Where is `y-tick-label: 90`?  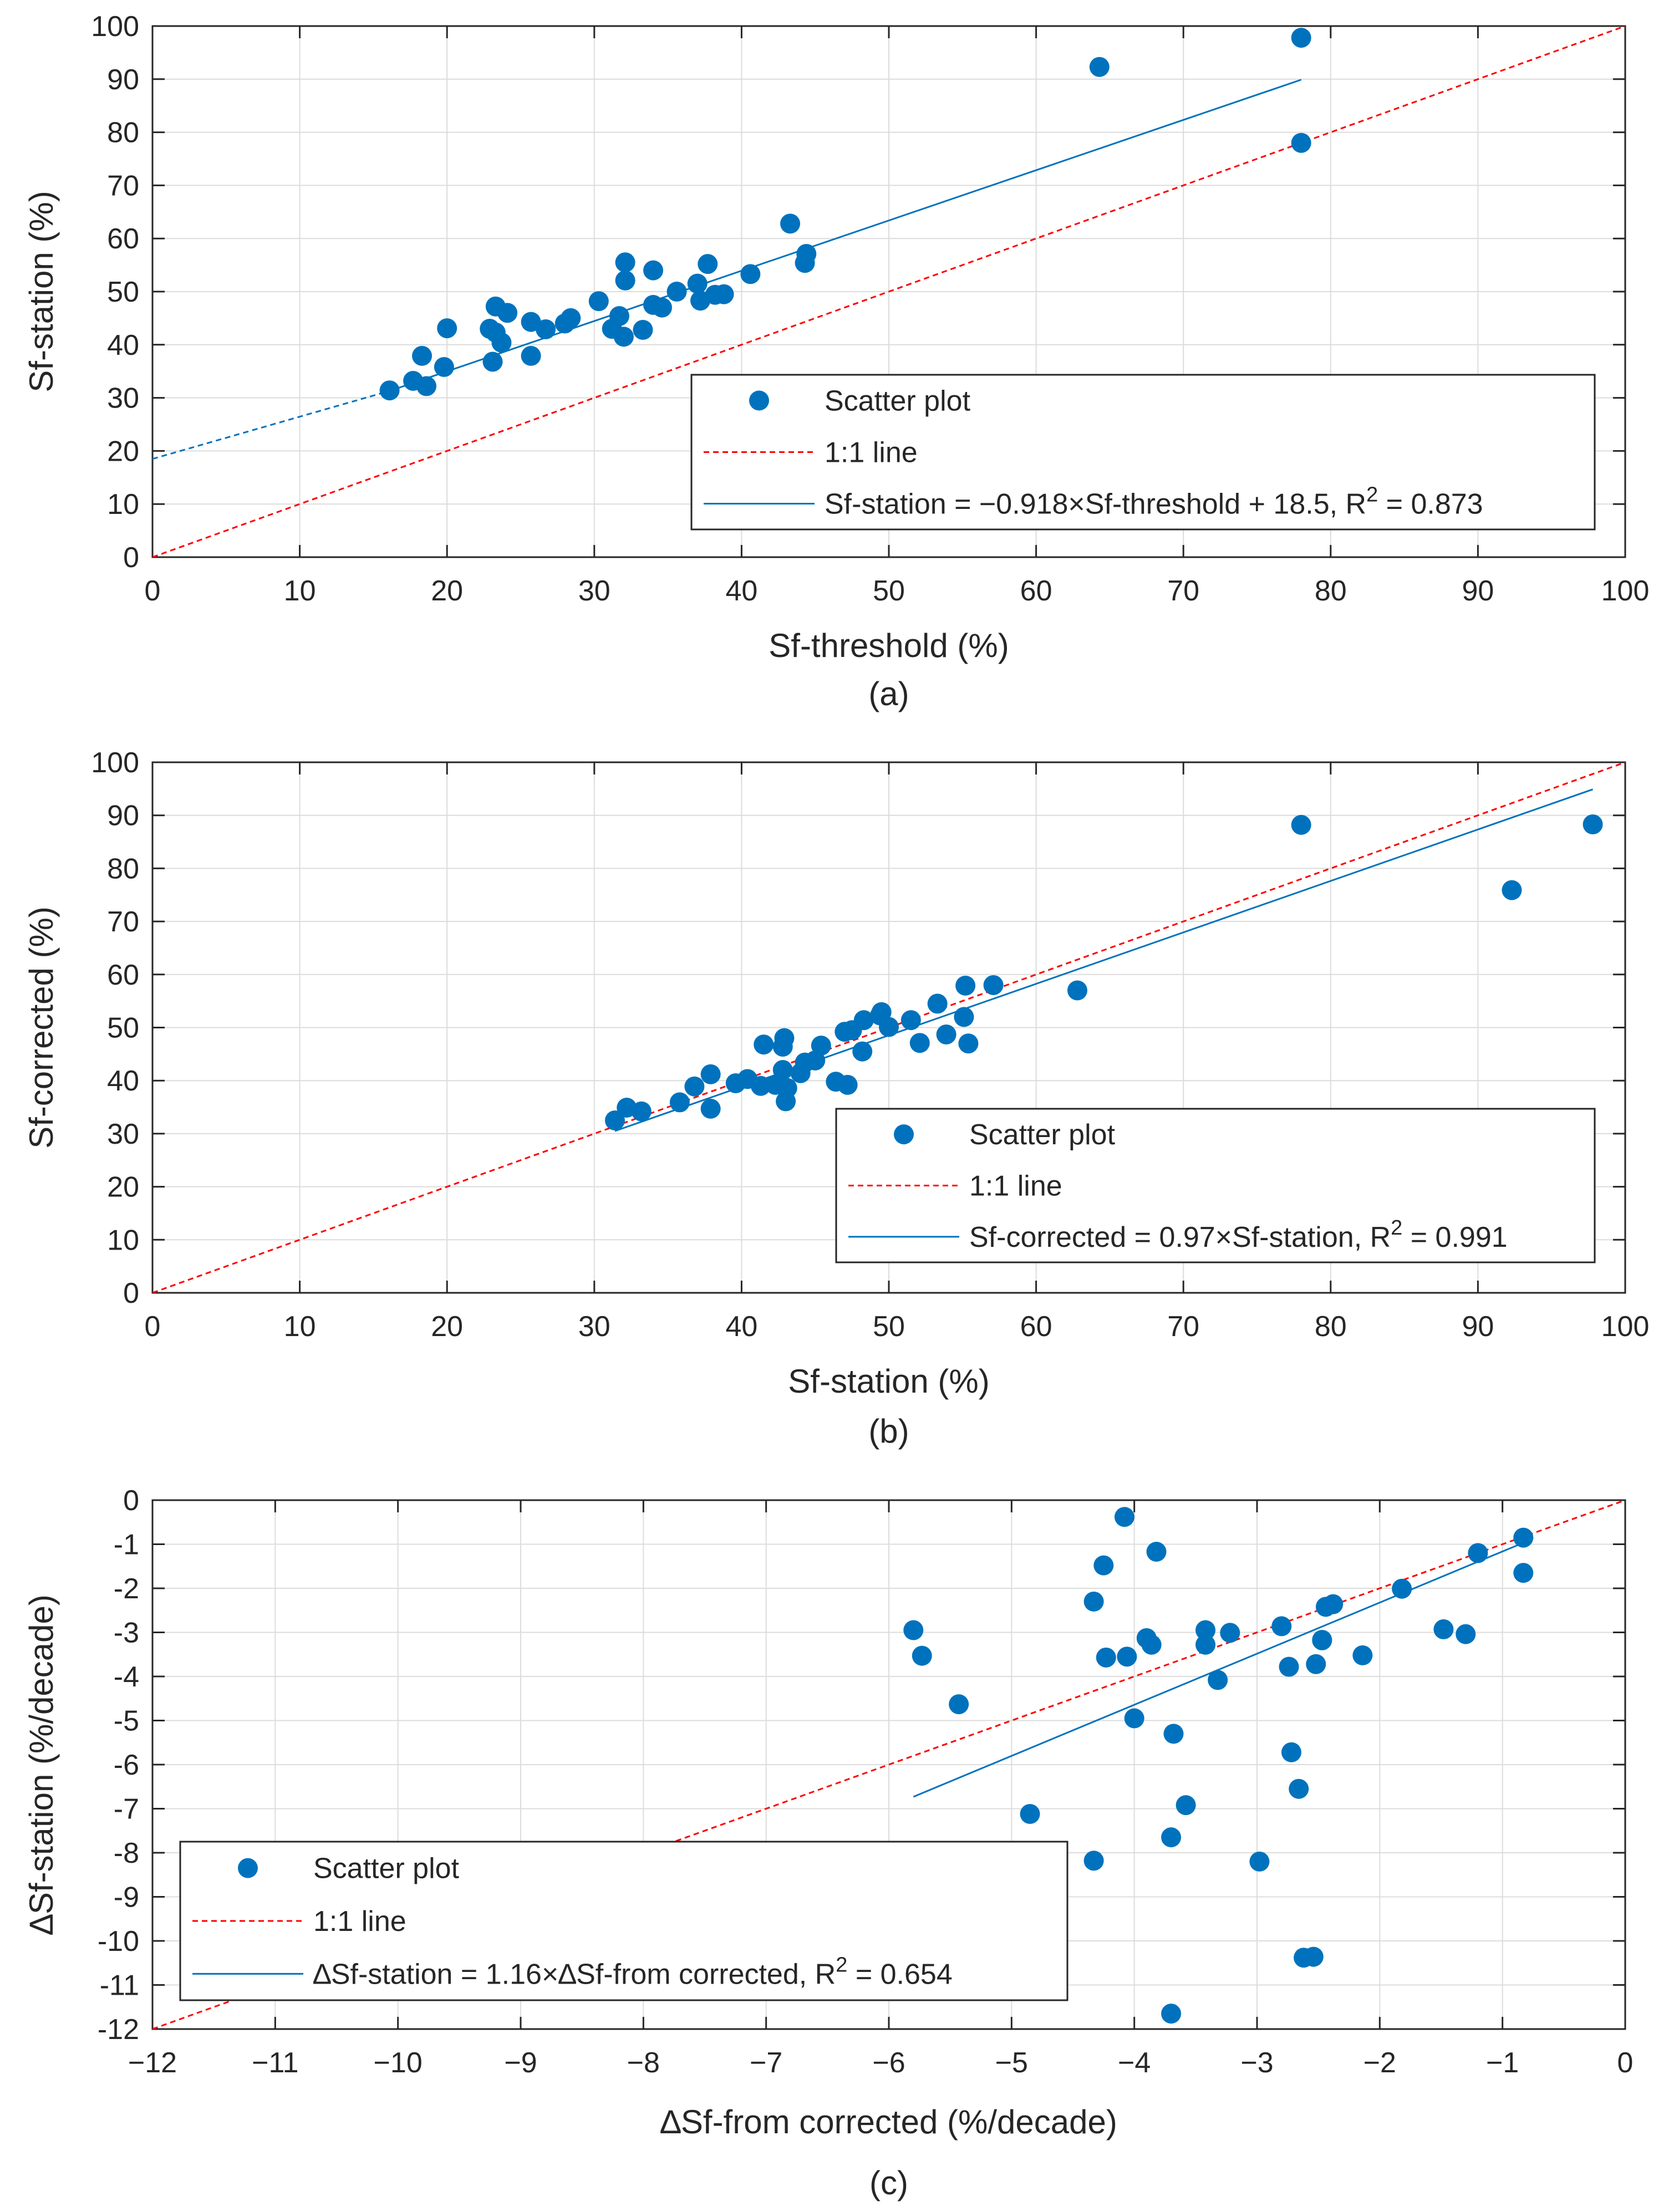 y-tick-label: 90 is located at coordinates (123, 80).